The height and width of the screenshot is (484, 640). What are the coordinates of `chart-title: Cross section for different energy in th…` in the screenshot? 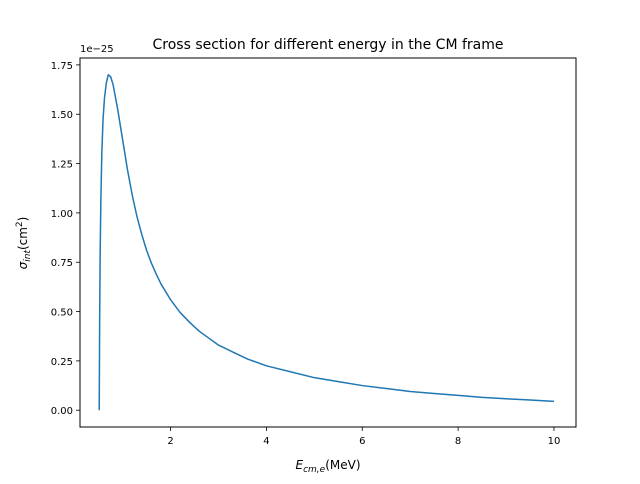 It's located at (328, 45).